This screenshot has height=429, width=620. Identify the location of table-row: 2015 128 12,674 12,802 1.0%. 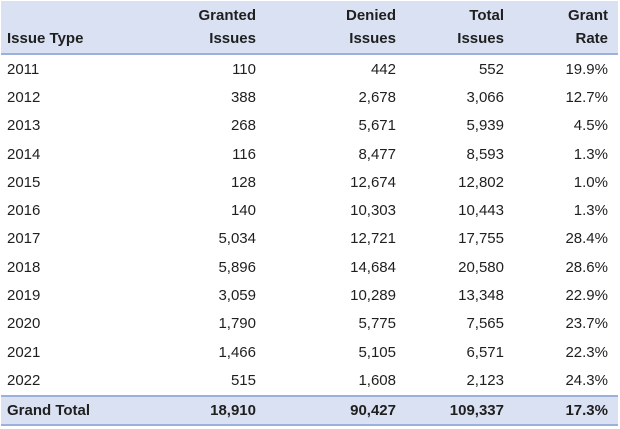
(309, 182).